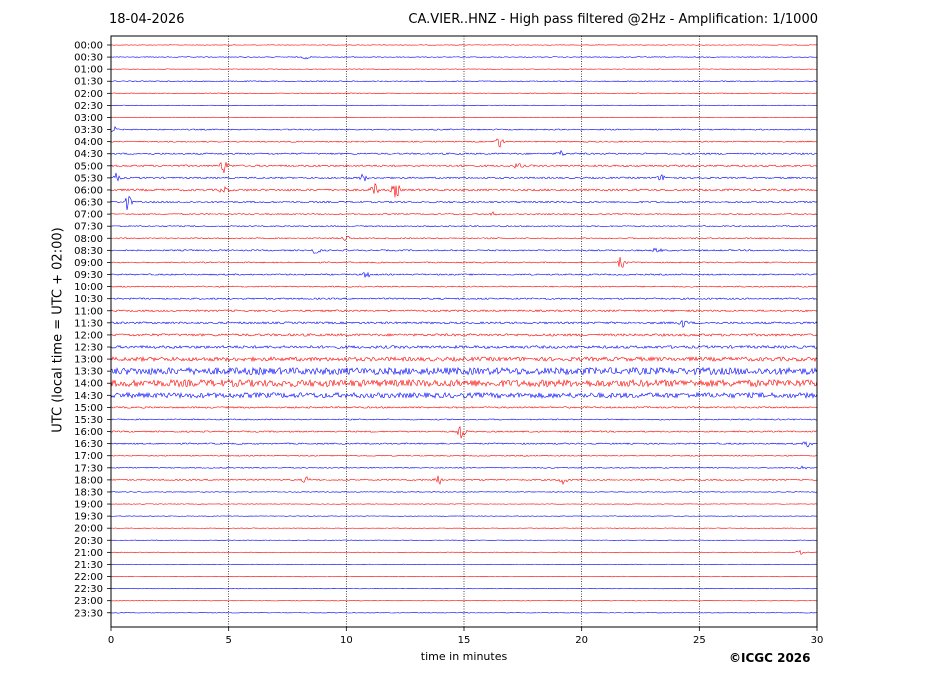 The image size is (927, 696). What do you see at coordinates (88, 263) in the screenshot?
I see `y-tick-label: 09:00` at bounding box center [88, 263].